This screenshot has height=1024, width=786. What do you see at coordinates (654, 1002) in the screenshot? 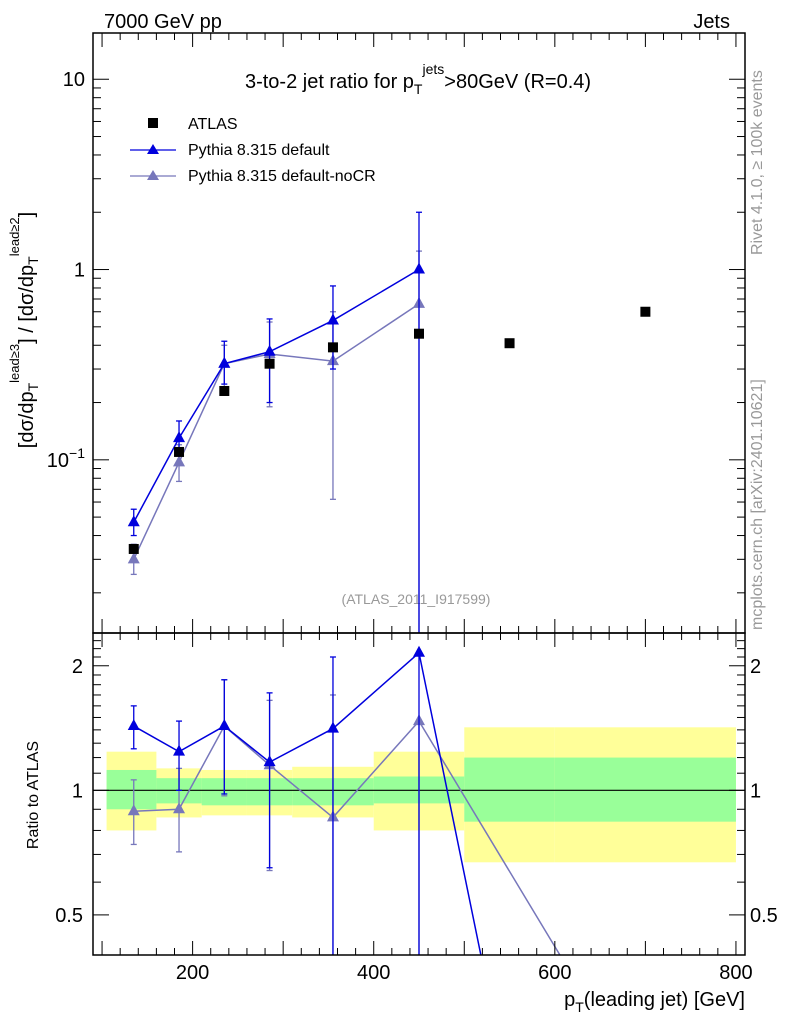
I see `x-axis-title: pT(leading jet) [GeV]` at bounding box center [654, 1002].